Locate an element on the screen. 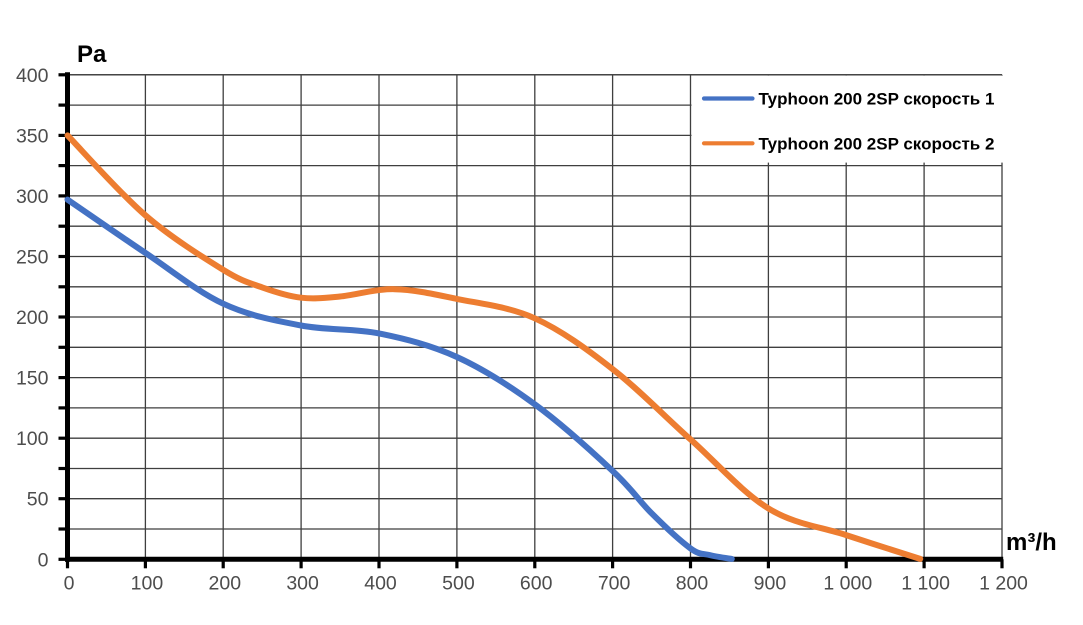  svg-text: Typhoon 200 2SP скорость 2 is located at coordinates (877, 143).